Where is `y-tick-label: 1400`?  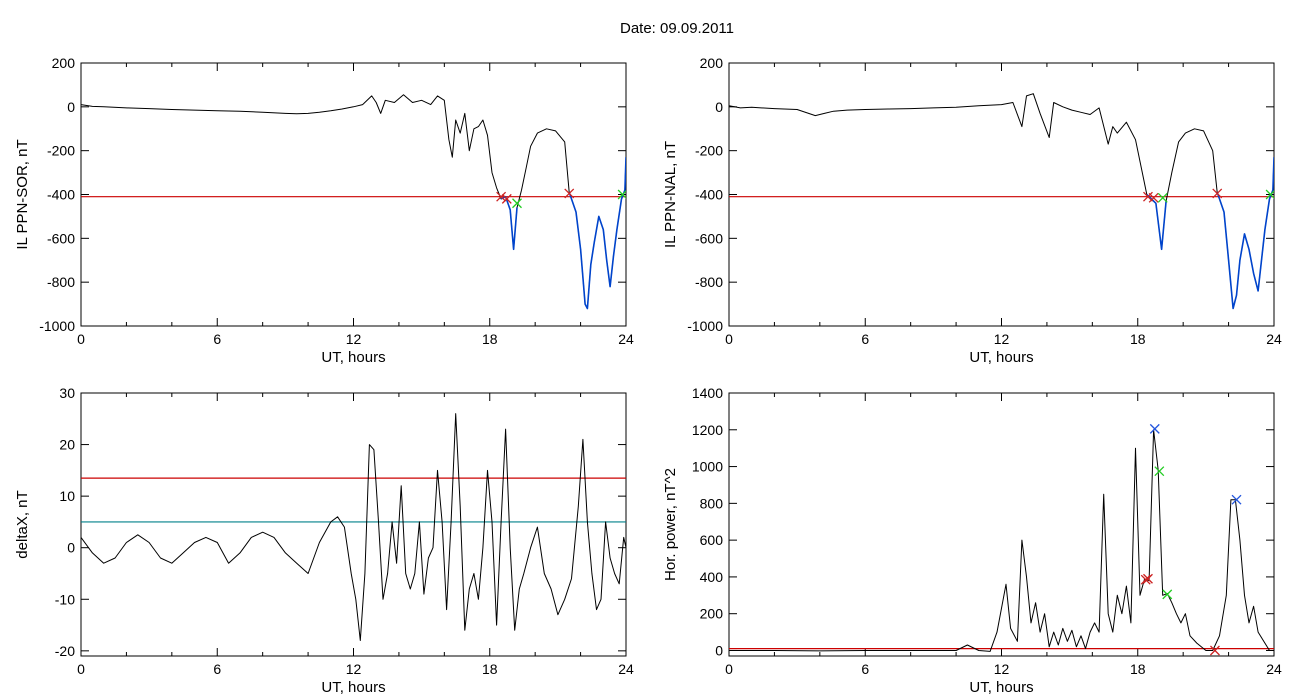 y-tick-label: 1400 is located at coordinates (707, 393).